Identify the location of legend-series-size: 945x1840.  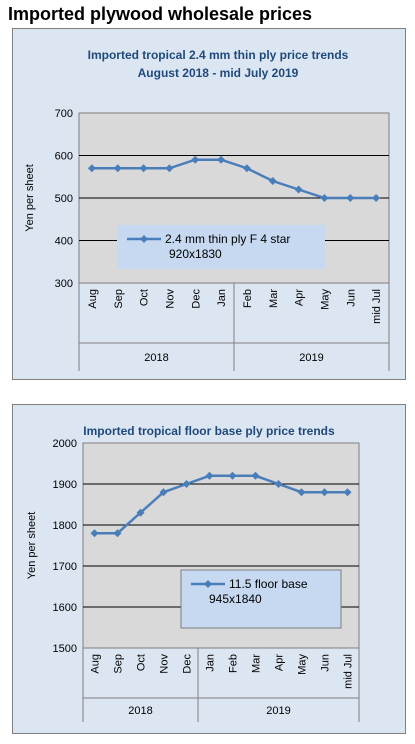
(235, 599).